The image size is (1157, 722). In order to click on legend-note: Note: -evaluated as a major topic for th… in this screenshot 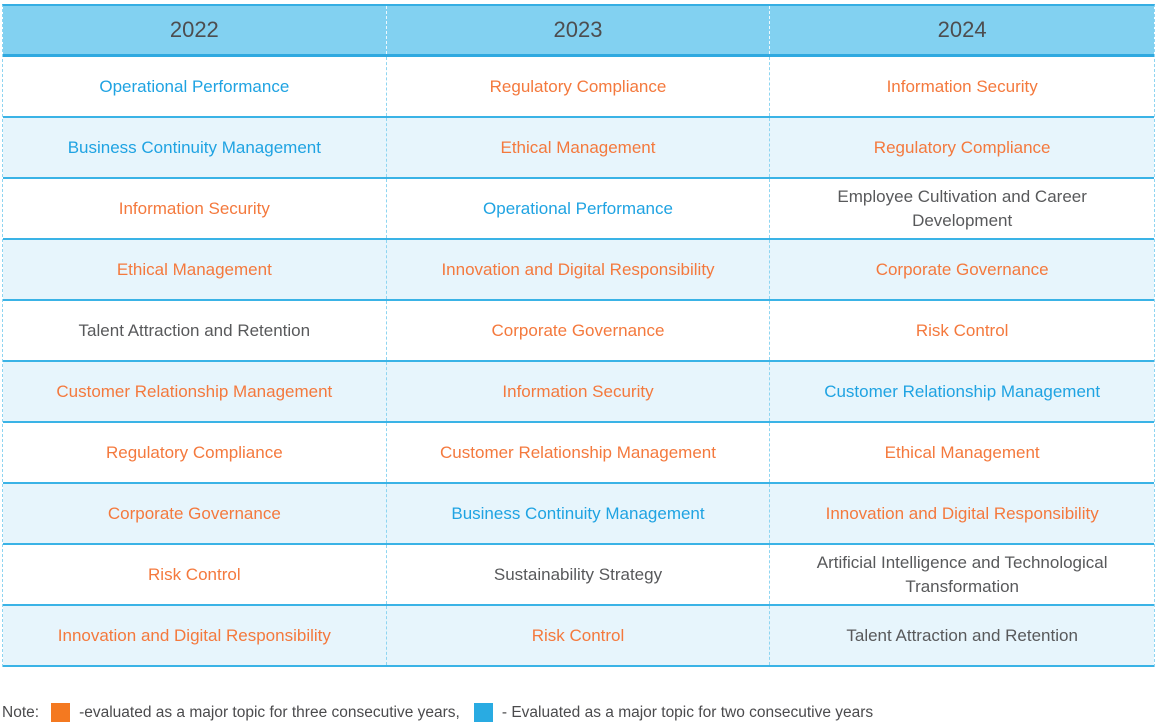, I will do `click(579, 712)`.